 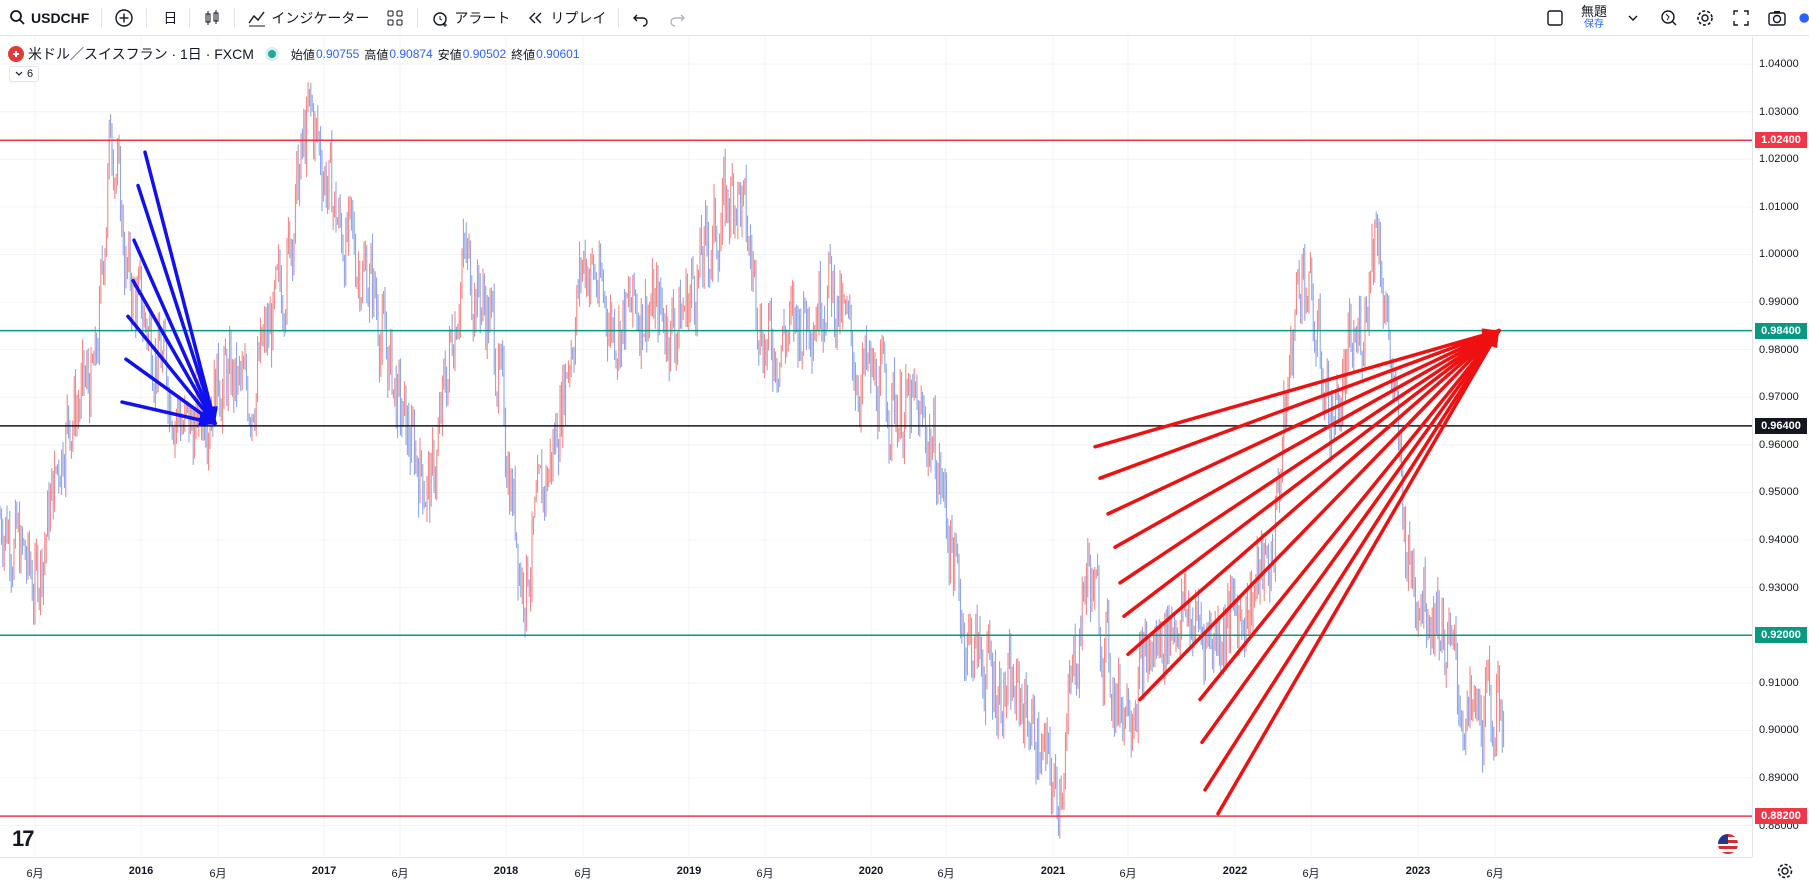 I want to click on price-line-badge: 0.98400, so click(x=1781, y=330).